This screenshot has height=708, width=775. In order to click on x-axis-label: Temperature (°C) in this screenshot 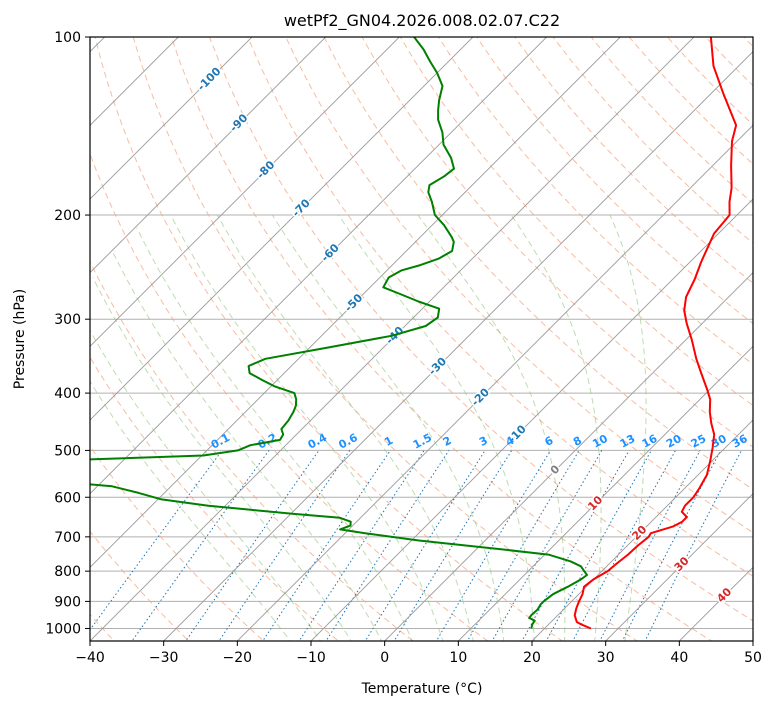, I will do `click(422, 689)`.